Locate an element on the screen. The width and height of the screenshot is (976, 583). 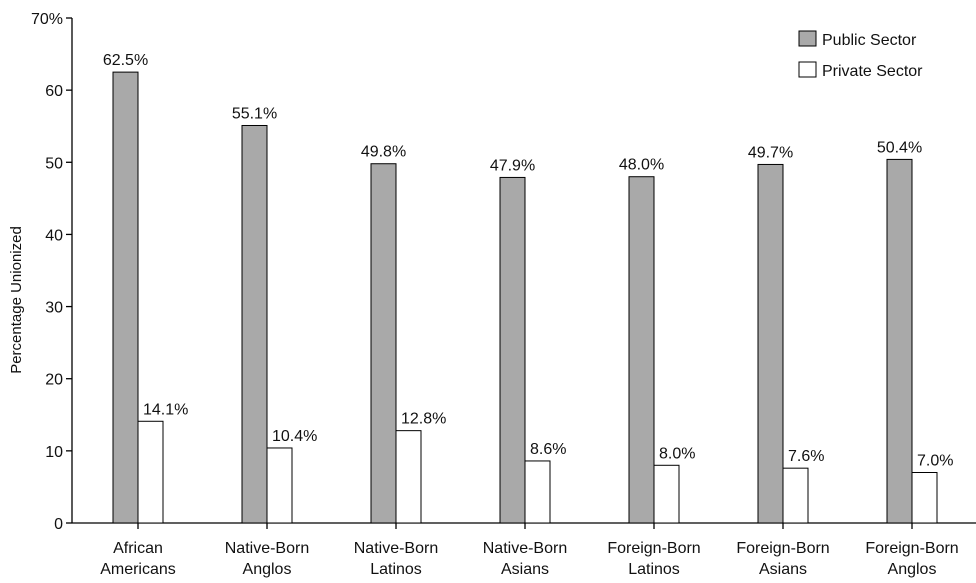
category-label: African is located at coordinates (138, 548).